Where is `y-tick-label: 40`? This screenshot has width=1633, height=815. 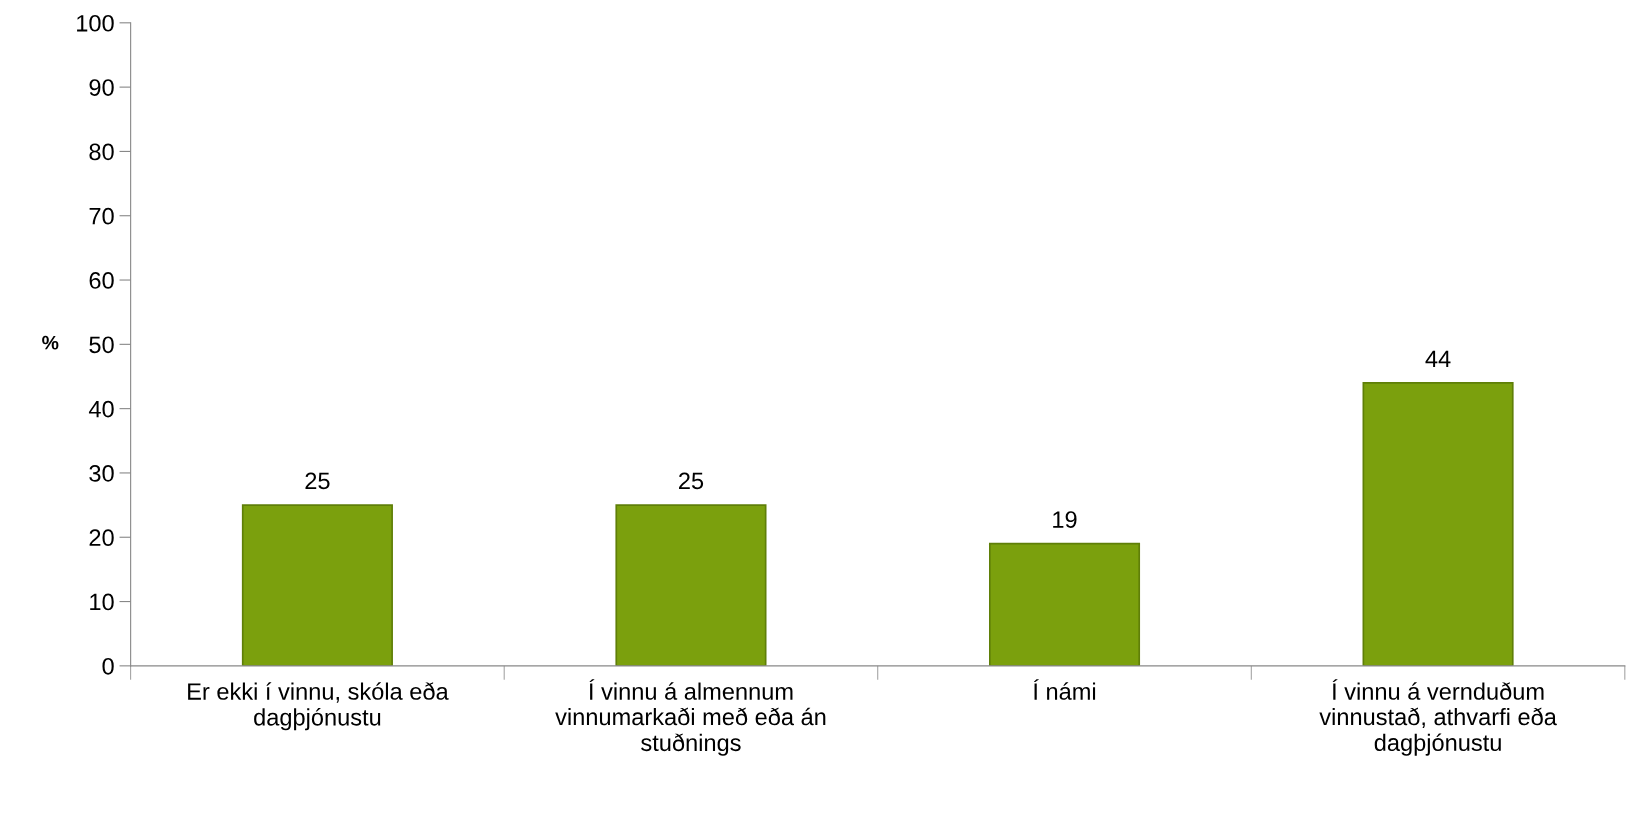
y-tick-label: 40 is located at coordinates (101, 409).